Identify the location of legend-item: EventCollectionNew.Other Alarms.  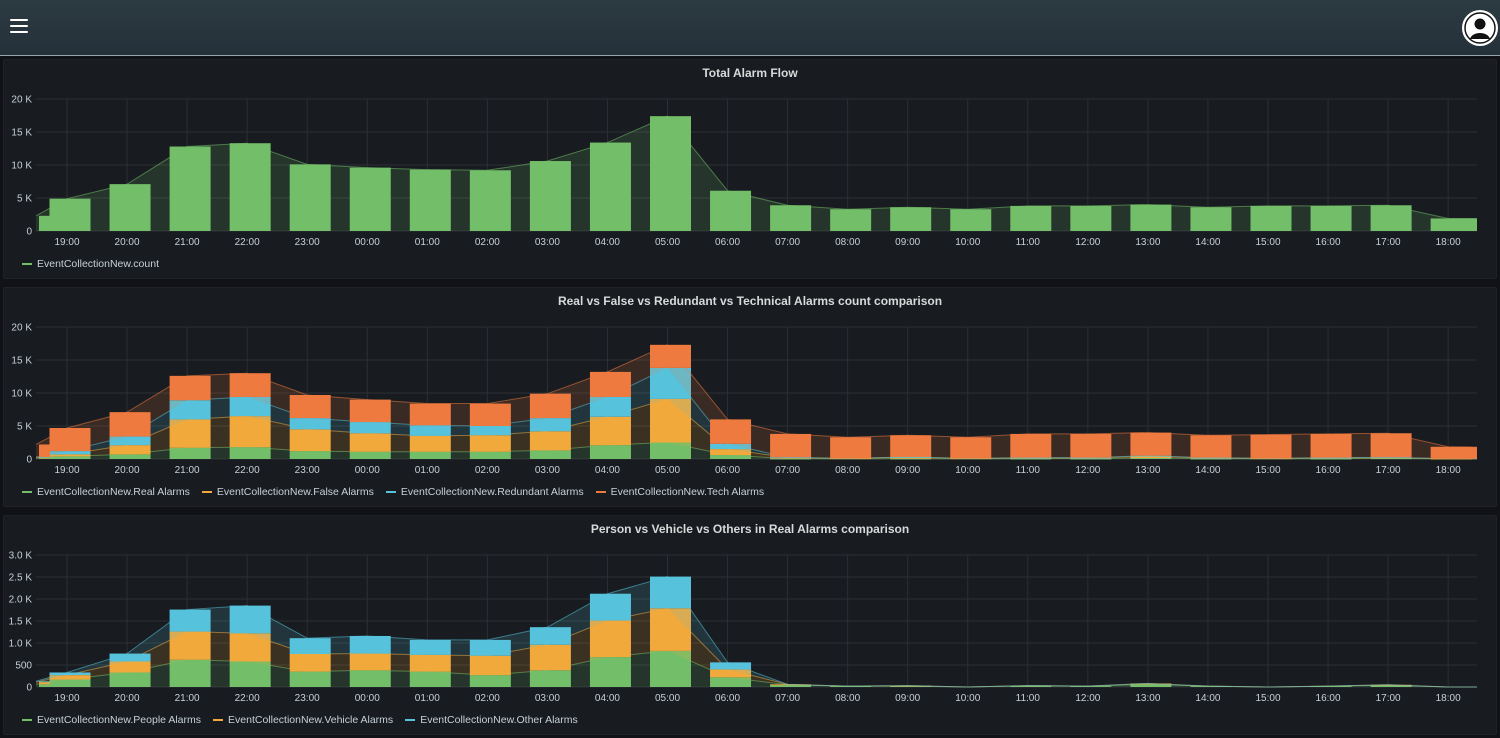
(491, 720).